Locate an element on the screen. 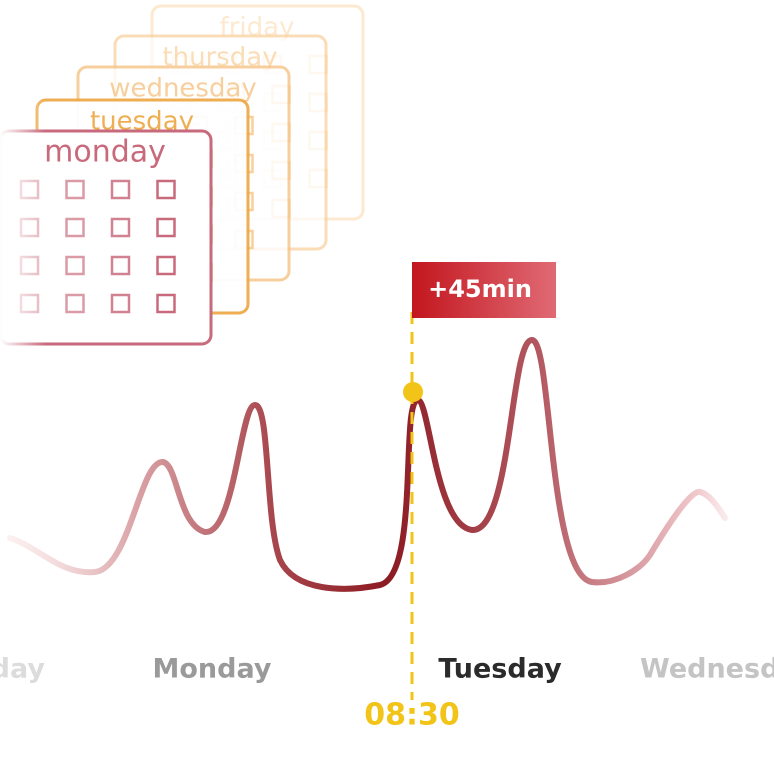  day-label: Sunday is located at coordinates (22, 669).